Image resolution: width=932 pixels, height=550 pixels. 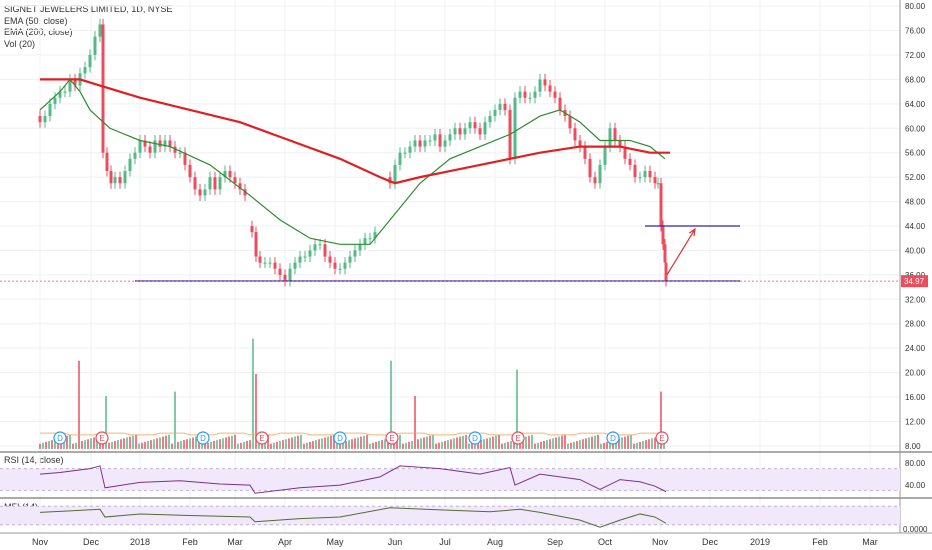 I want to click on time-tick-label: 2019, so click(x=760, y=542).